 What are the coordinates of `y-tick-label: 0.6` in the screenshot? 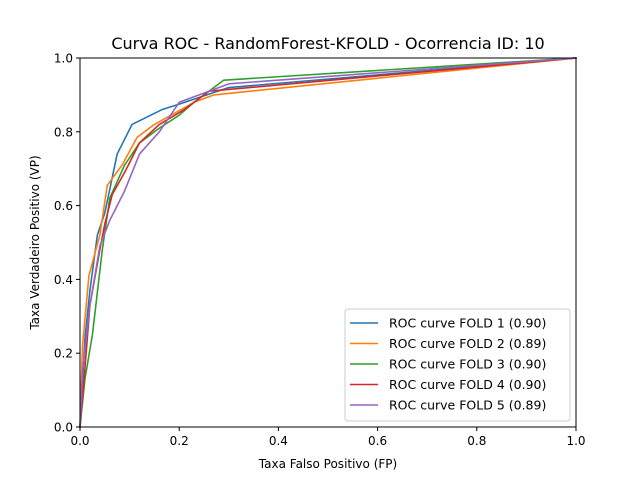 It's located at (63, 206).